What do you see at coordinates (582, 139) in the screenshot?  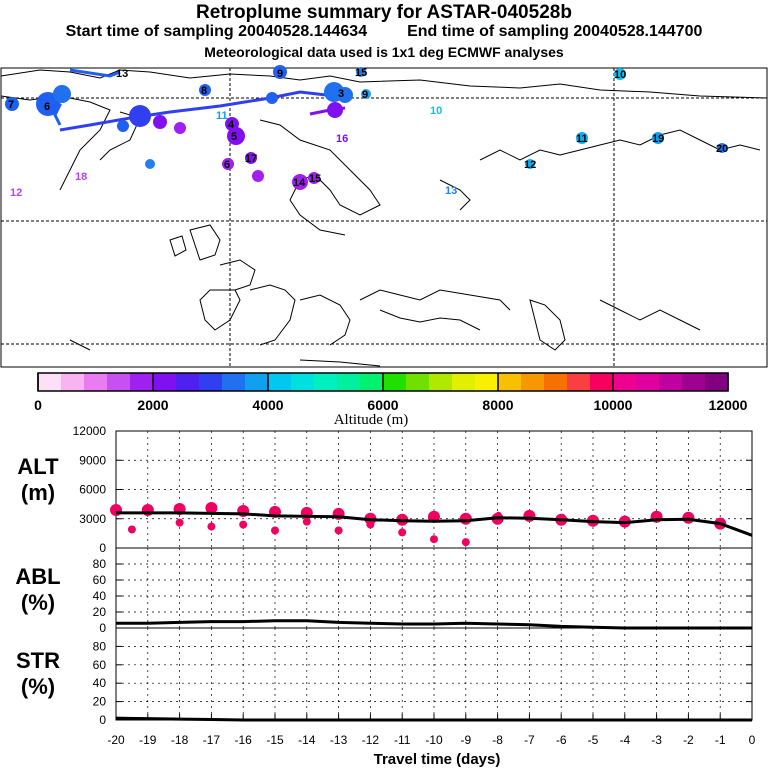 I see `map-label-11: 11` at bounding box center [582, 139].